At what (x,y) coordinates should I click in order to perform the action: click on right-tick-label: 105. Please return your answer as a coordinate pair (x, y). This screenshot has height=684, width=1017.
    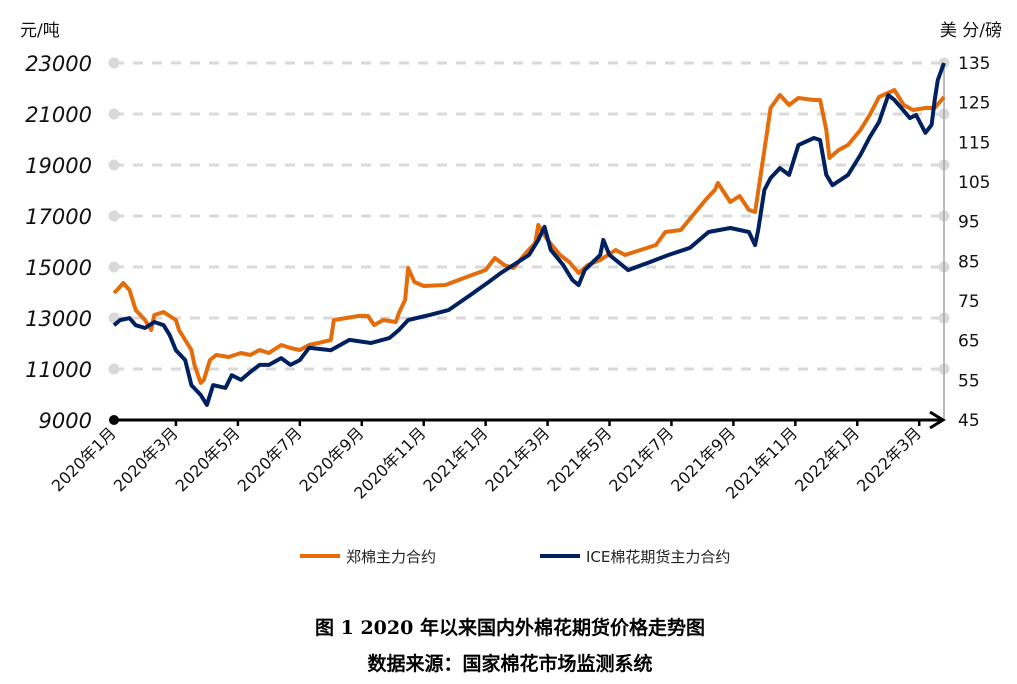
    Looking at the image, I should click on (974, 183).